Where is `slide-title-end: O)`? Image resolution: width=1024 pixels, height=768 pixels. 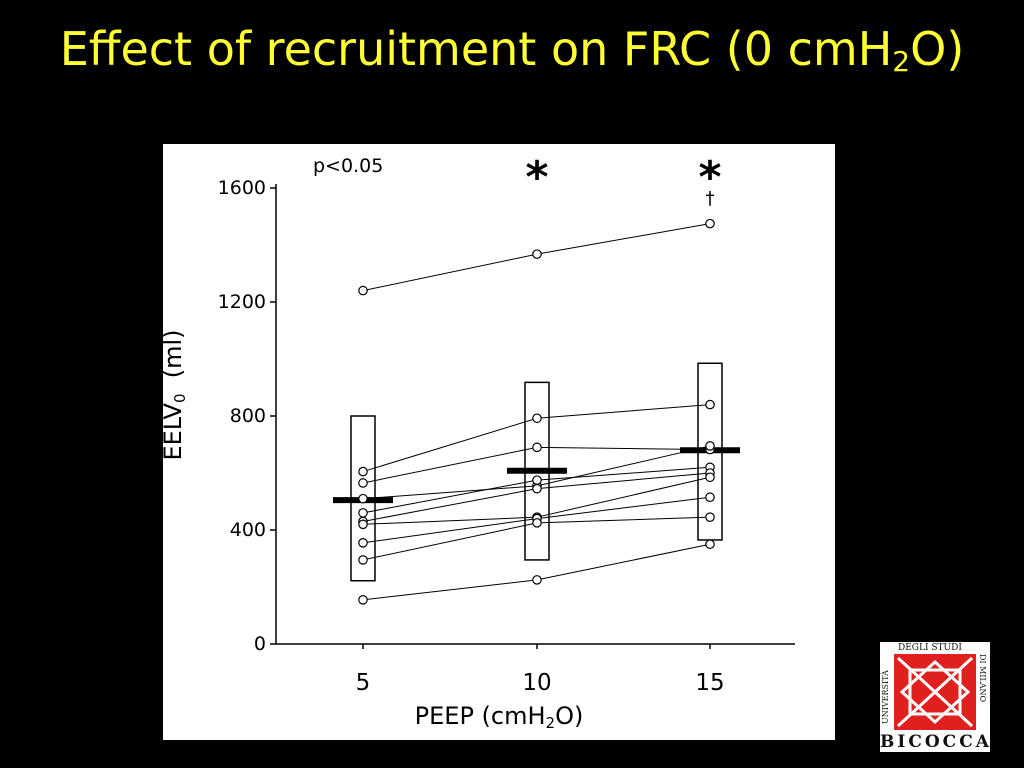
slide-title-end: O) is located at coordinates (937, 49).